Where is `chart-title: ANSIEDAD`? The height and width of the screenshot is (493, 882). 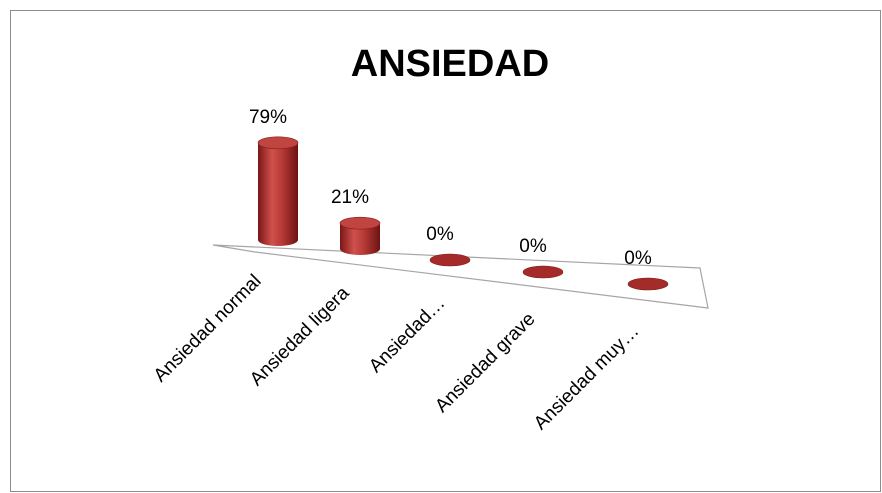 chart-title: ANSIEDAD is located at coordinates (450, 64).